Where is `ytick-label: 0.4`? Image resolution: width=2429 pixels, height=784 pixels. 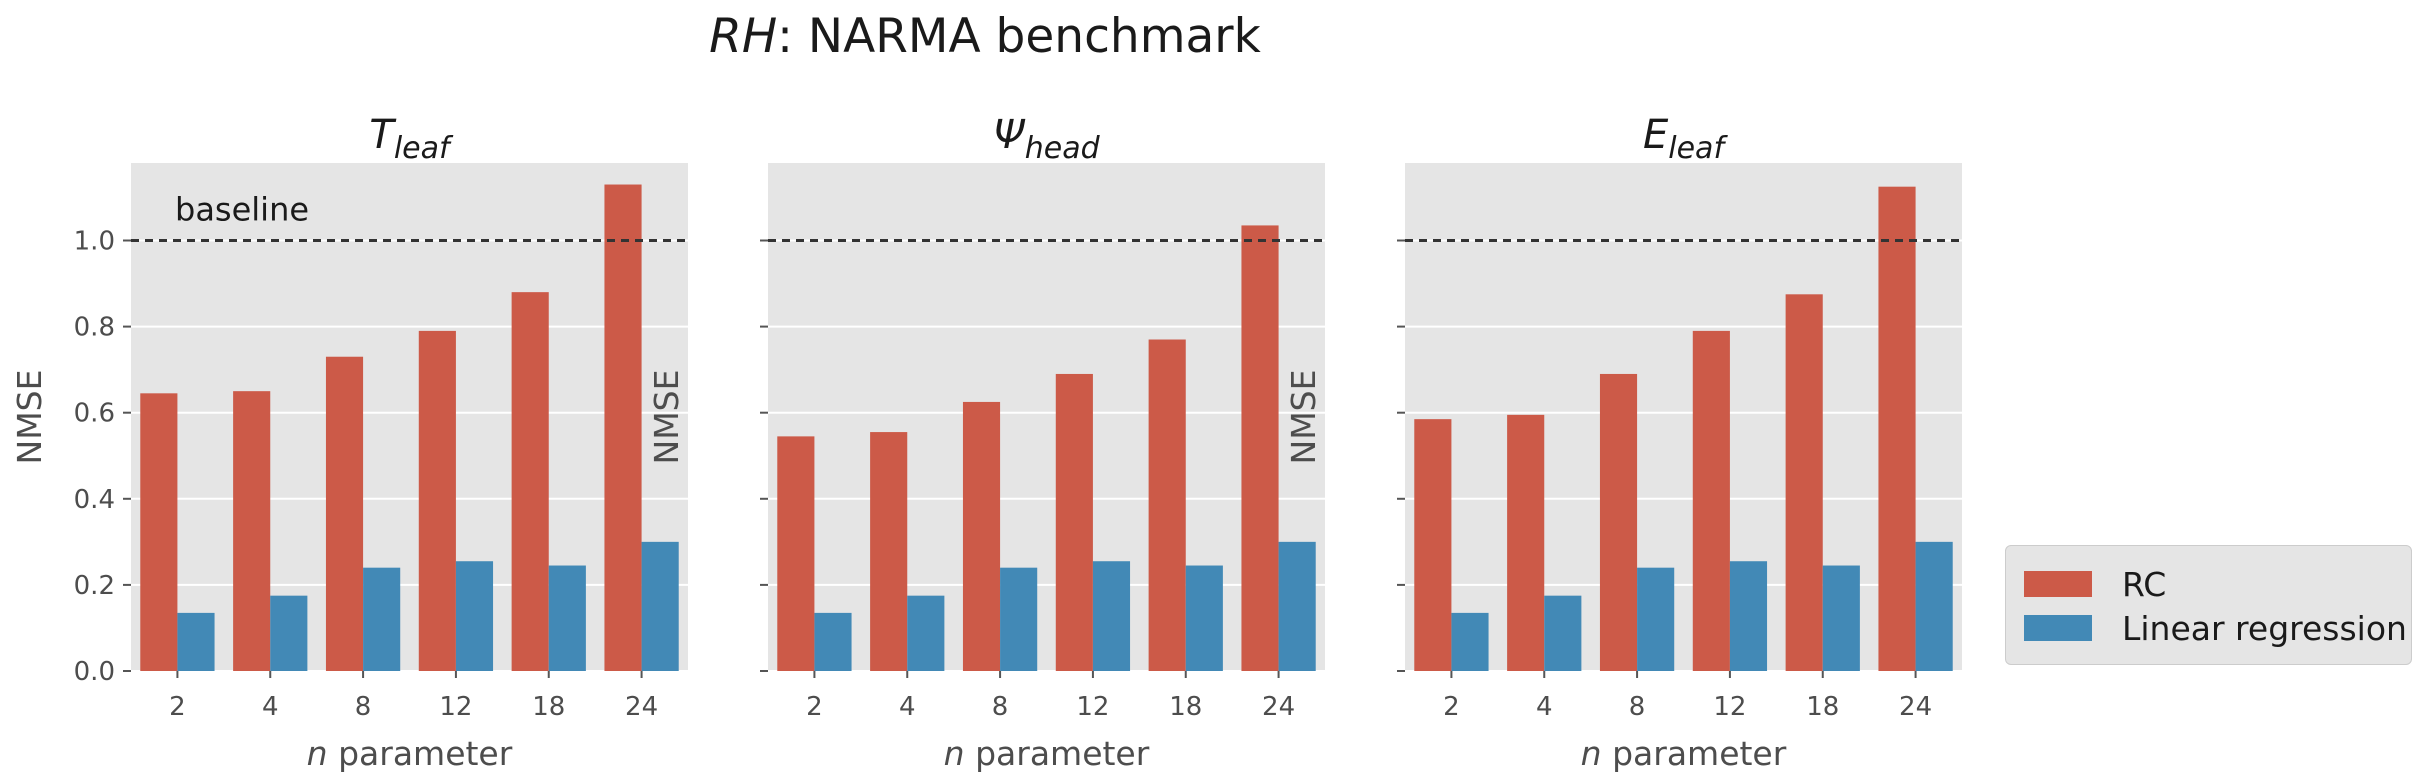
ytick-label: 0.4 is located at coordinates (94, 500).